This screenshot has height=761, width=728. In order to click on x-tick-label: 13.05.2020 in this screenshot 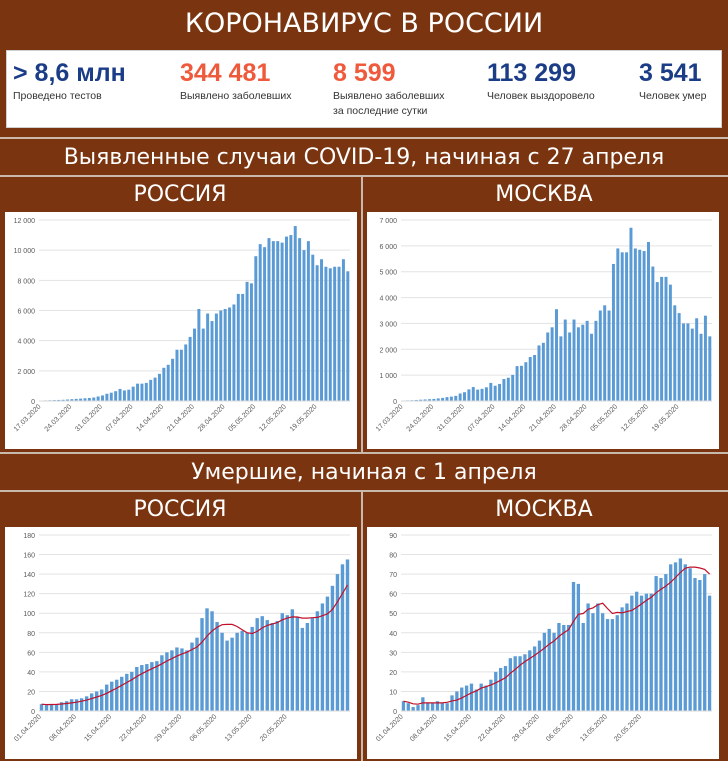, I will do `click(594, 728)`.